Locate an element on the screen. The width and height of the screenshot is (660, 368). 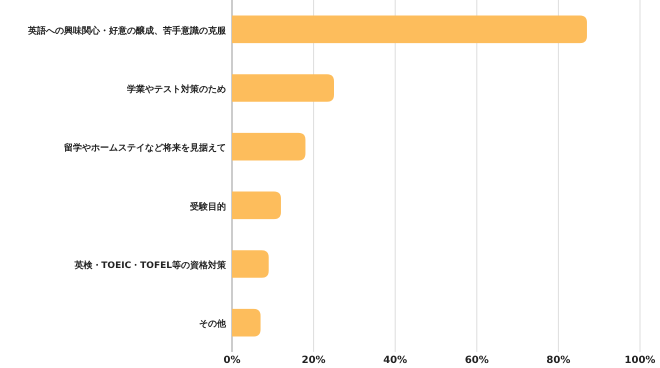
y-tick-label: 学業やテスト対策のため is located at coordinates (176, 89).